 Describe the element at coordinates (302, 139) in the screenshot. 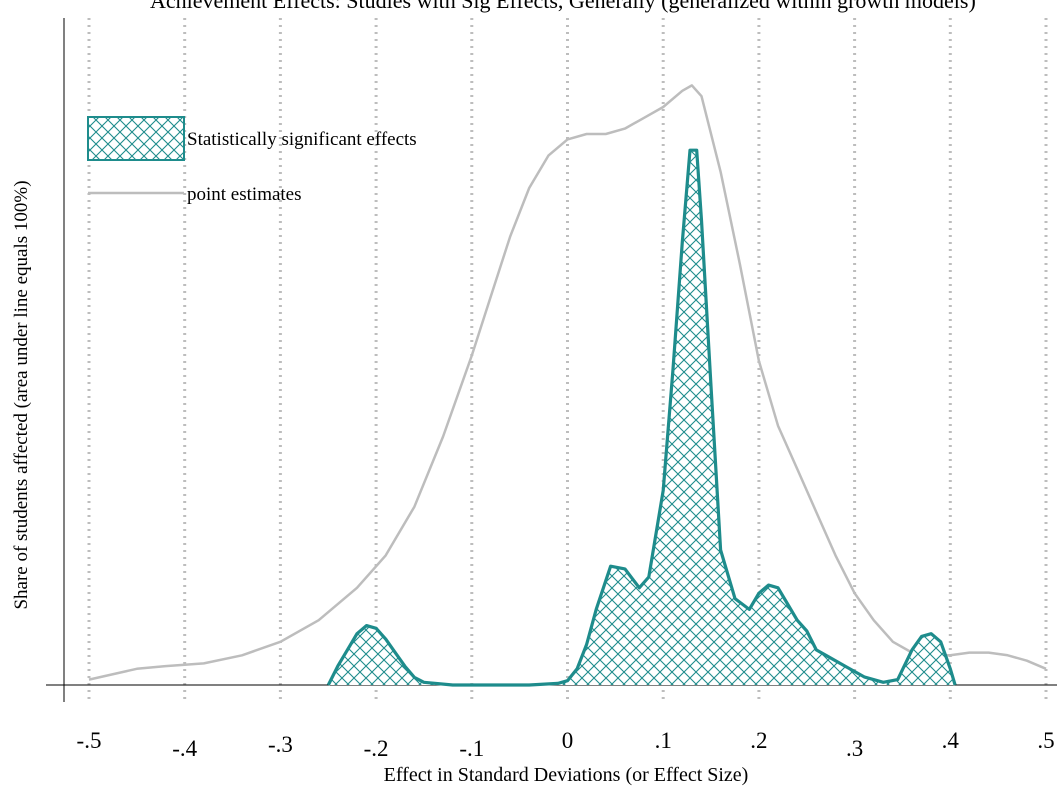

I see `legend-label-significant: Statistically significant effects` at that location.